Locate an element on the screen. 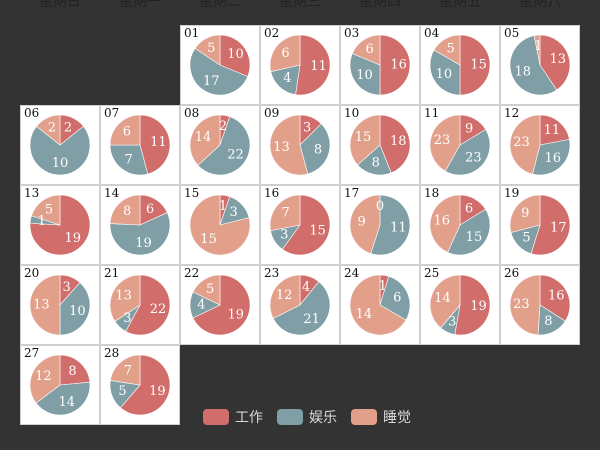 Image resolution: width=600 pixels, height=450 pixels. day-number: 18 is located at coordinates (432, 193).